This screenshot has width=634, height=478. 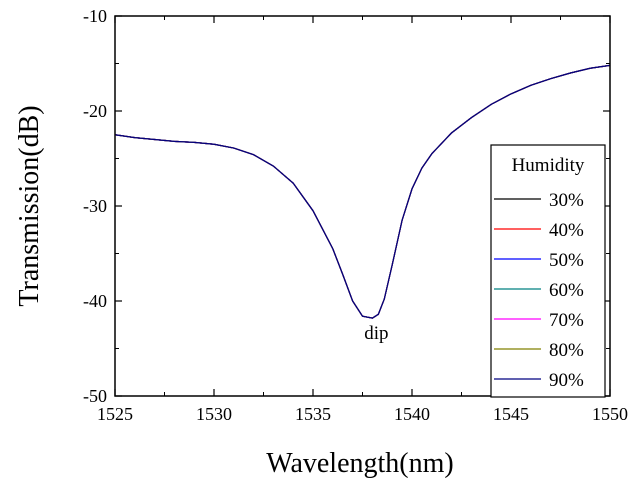 I want to click on legend: Humidity 30% 40% 50% 60% 70% 80% 90%, so click(x=548, y=271).